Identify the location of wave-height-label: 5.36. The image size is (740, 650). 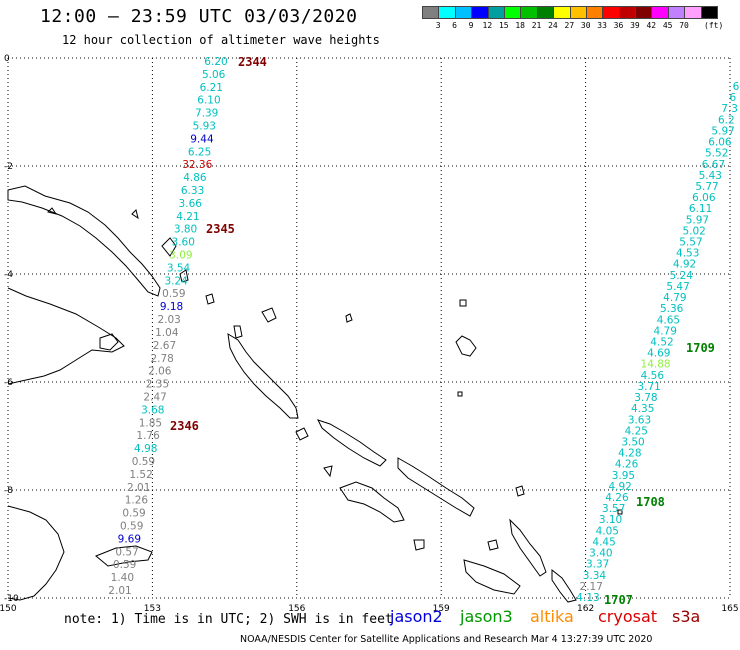
(672, 309).